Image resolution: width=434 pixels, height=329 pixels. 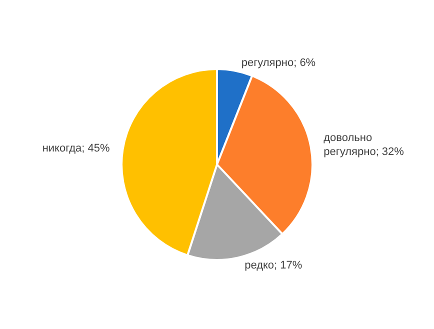 What do you see at coordinates (364, 145) in the screenshot?
I see `slice-label: довольно регулярно; 32%` at bounding box center [364, 145].